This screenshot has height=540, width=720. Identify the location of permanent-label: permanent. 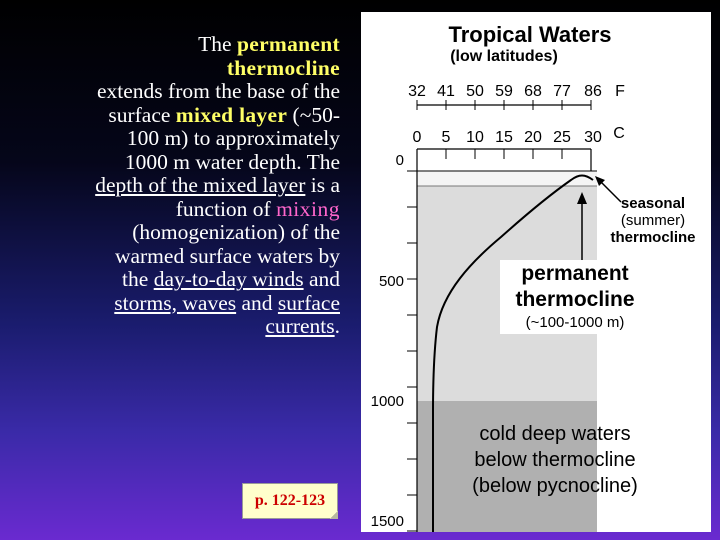
(574, 273).